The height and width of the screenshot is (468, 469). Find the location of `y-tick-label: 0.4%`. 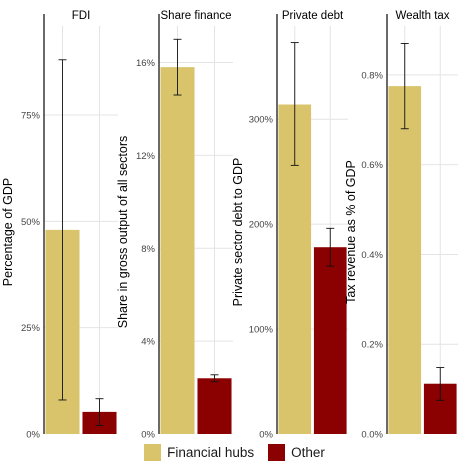

y-tick-label: 0.4% is located at coordinates (372, 255).